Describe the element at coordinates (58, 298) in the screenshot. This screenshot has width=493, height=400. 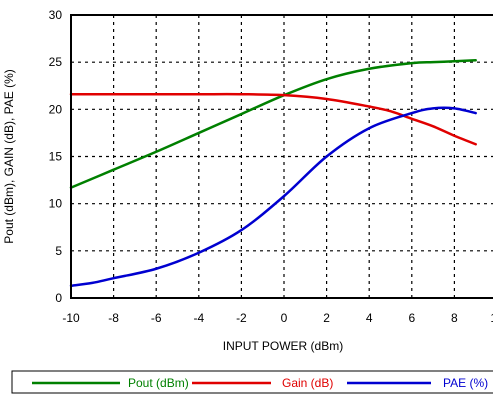
I see `y-tick-label: 0` at that location.